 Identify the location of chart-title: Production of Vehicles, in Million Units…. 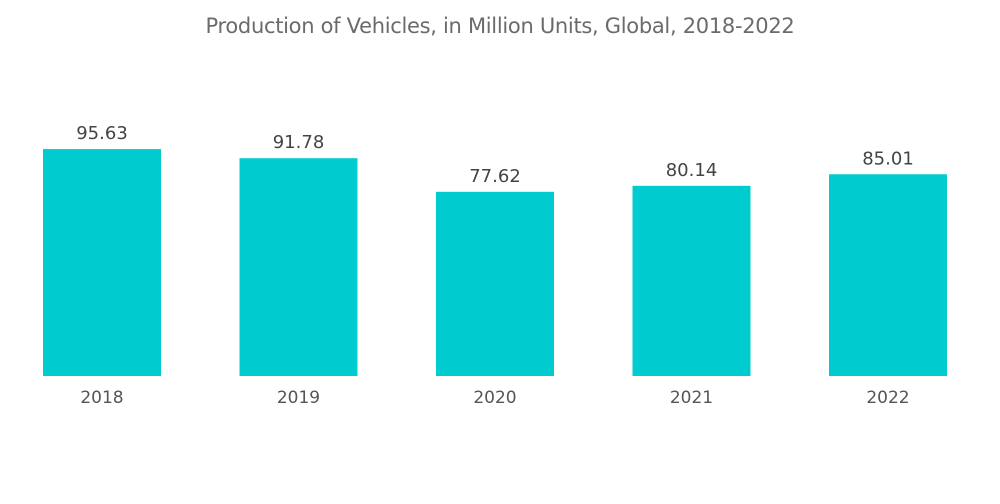
(500, 26).